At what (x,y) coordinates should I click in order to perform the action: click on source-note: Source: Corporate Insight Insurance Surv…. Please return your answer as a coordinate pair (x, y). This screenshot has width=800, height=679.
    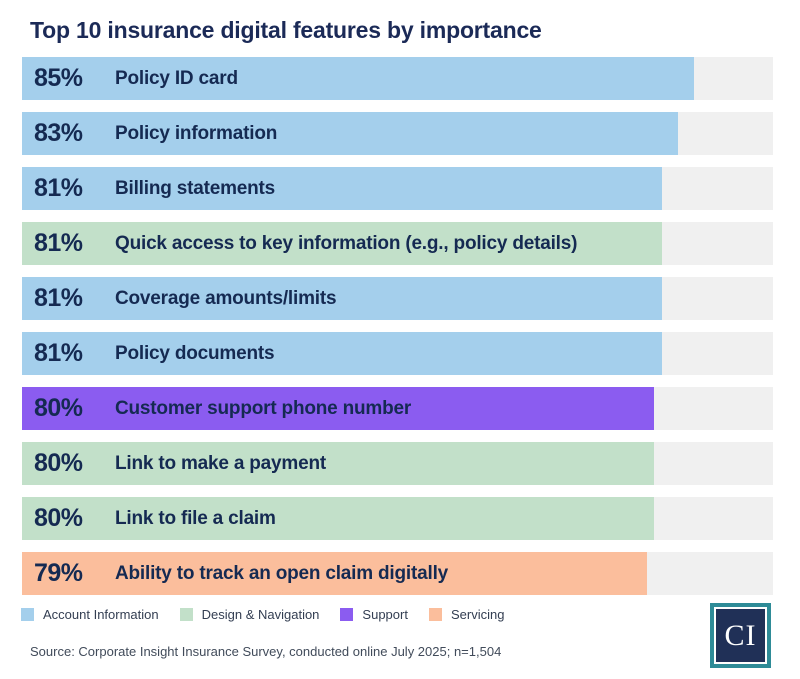
    Looking at the image, I should click on (266, 651).